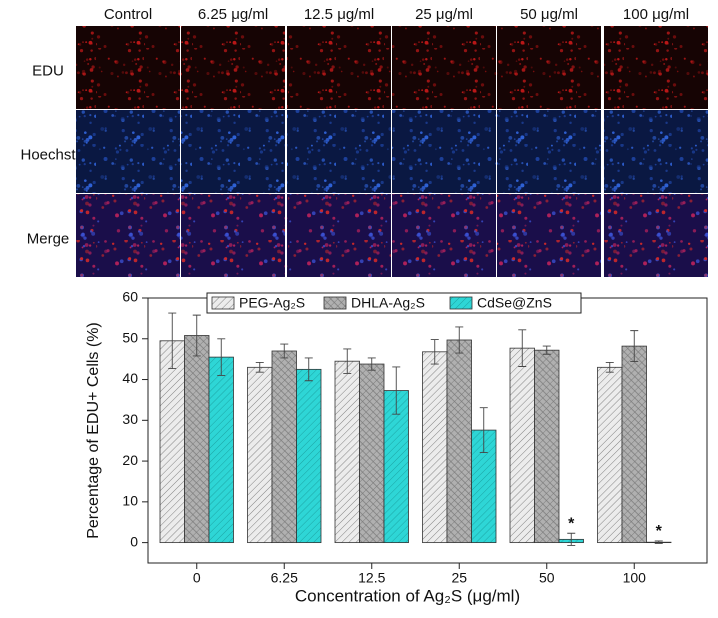  I want to click on legend-label: DHLA-Ag₂S, so click(388, 303).